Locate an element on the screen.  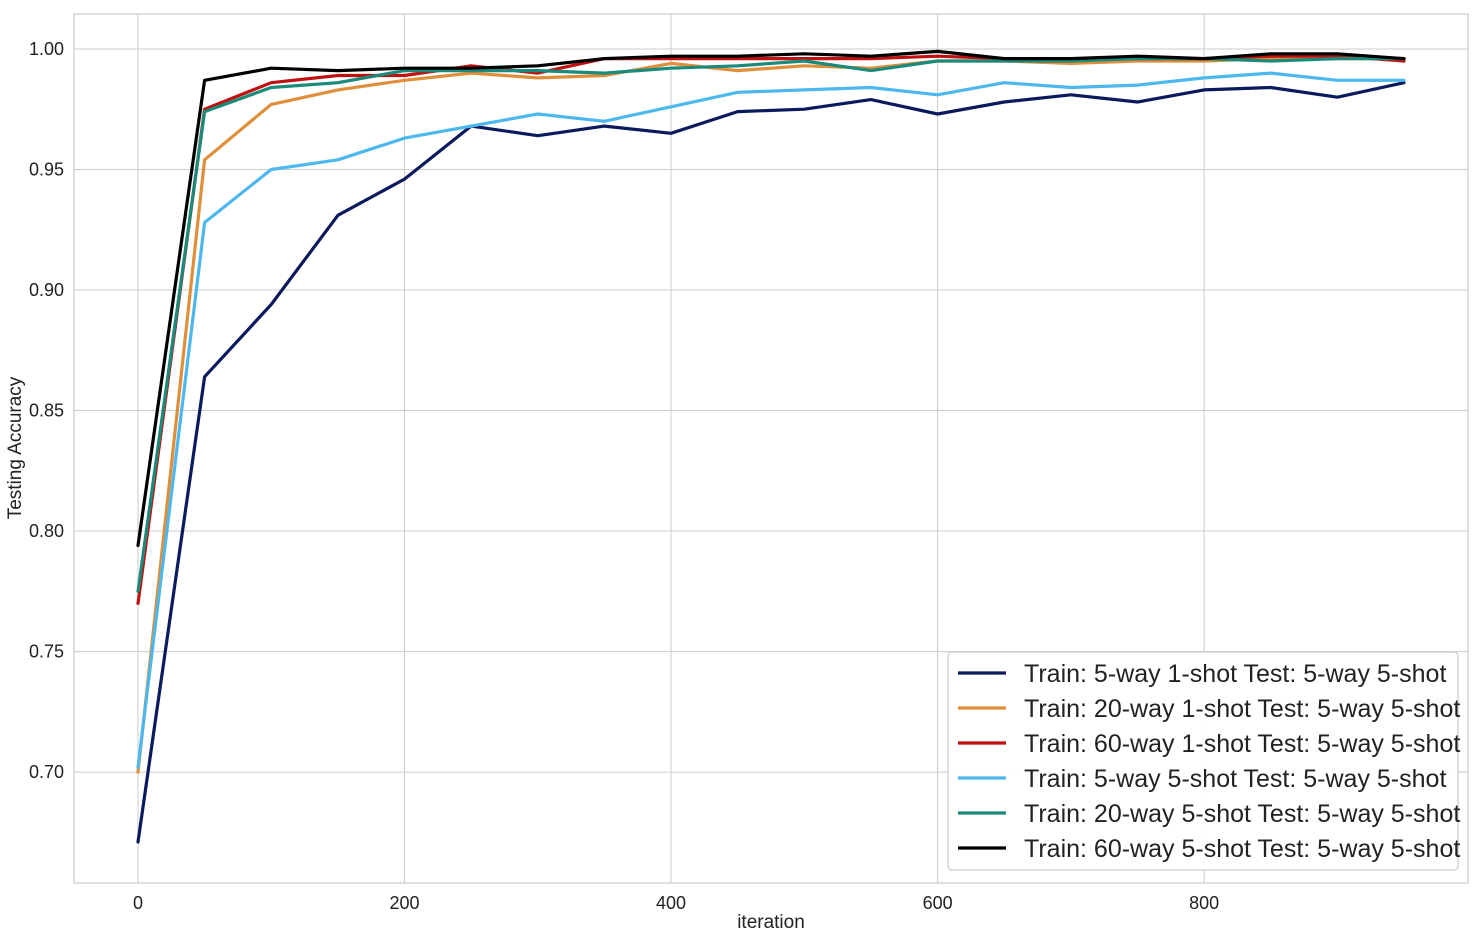
legend-entry-5: Train: 20-way 5-shot Test: 5-way 5-shot is located at coordinates (1242, 814).